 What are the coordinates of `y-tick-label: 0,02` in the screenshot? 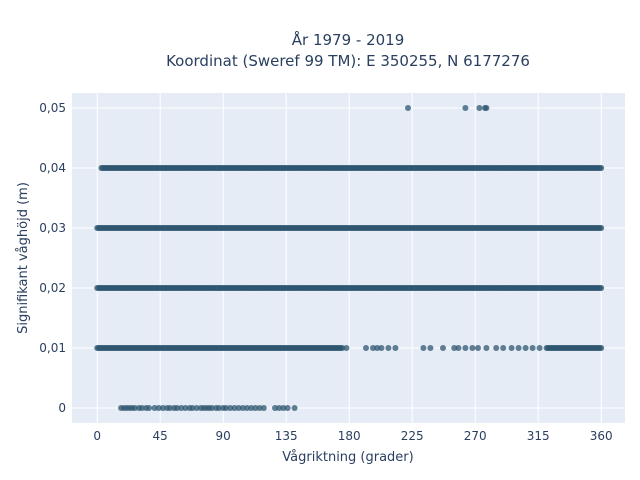 It's located at (52, 288).